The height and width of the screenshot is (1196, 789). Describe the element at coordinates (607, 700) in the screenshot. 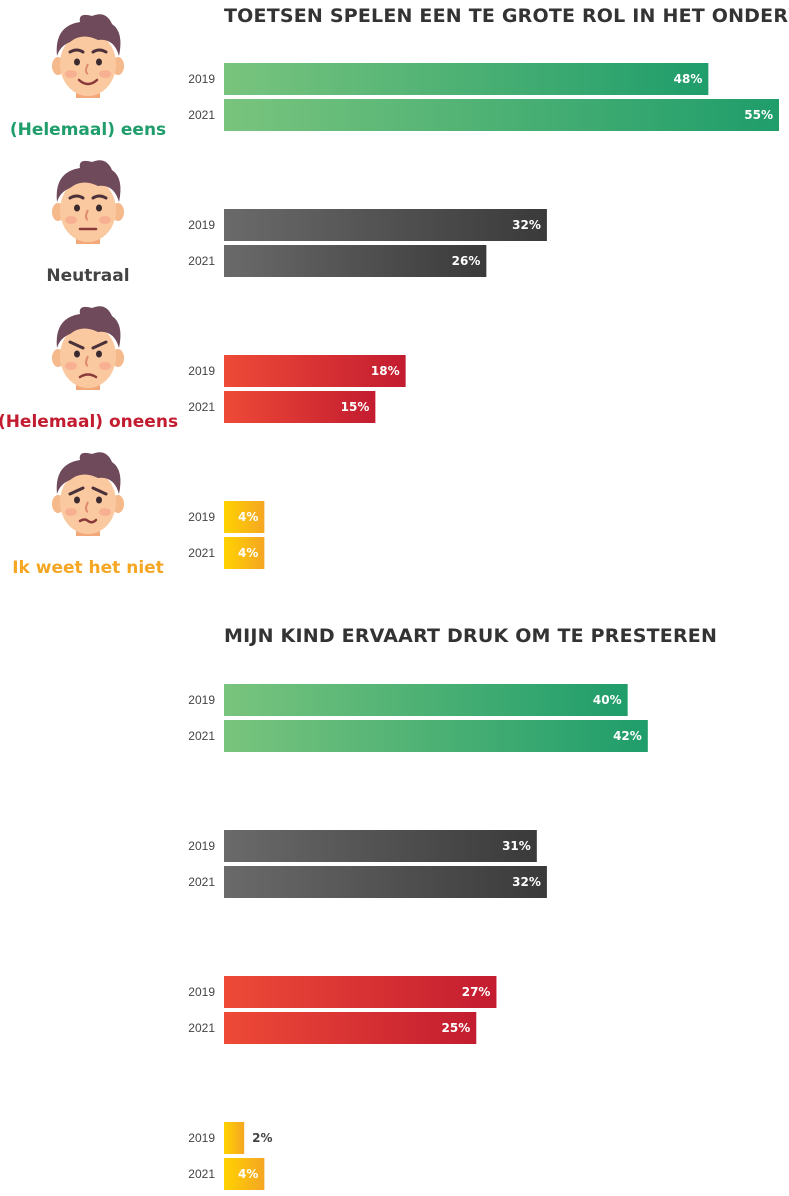

I see `value-label: 40%` at that location.